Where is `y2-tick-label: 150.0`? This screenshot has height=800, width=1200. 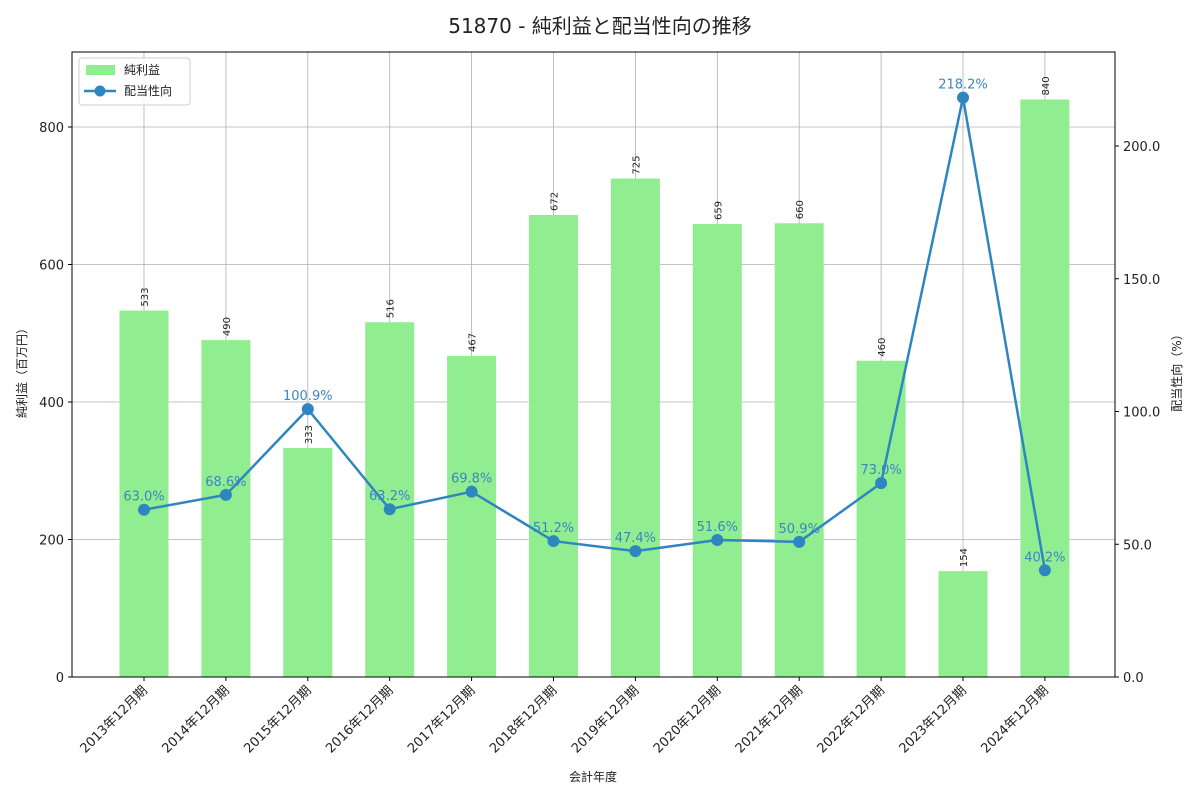 y2-tick-label: 150.0 is located at coordinates (1141, 280).